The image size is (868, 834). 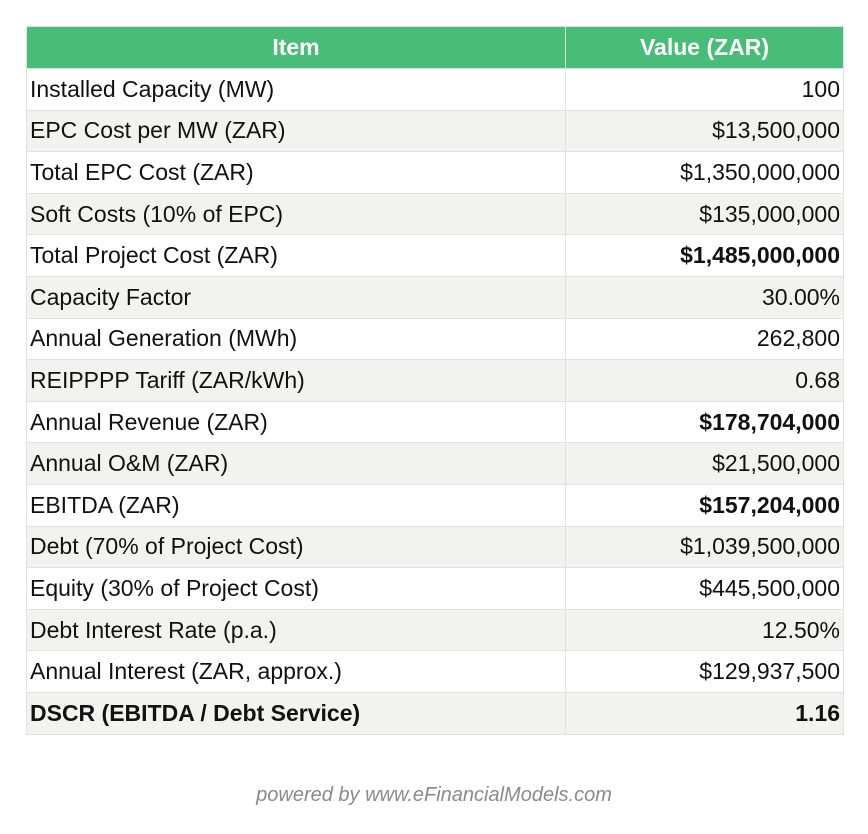 I want to click on column-header-value: Value (ZAR), so click(x=704, y=47).